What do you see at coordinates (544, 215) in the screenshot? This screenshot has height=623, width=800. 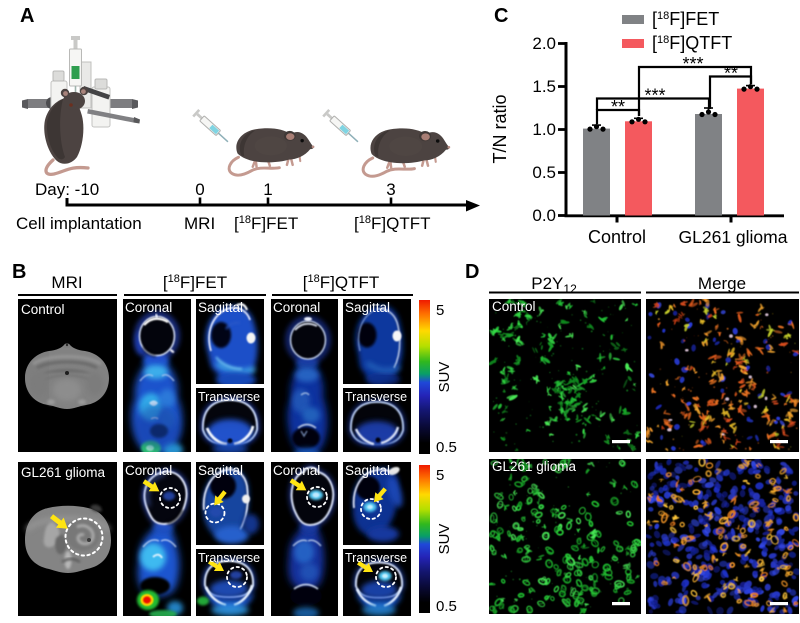 I see `svg-text: 0.0` at bounding box center [544, 215].